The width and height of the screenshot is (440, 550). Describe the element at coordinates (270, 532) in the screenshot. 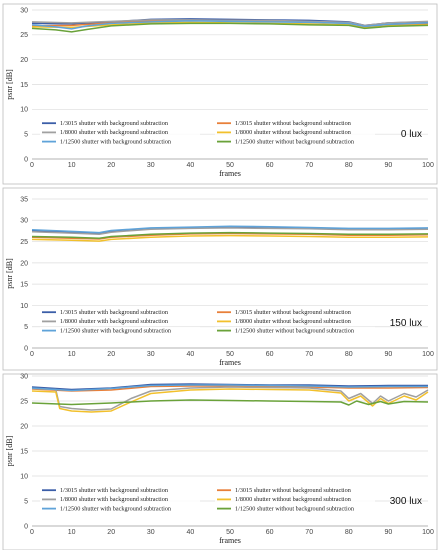

I see `x-tick-label: 60` at that location.